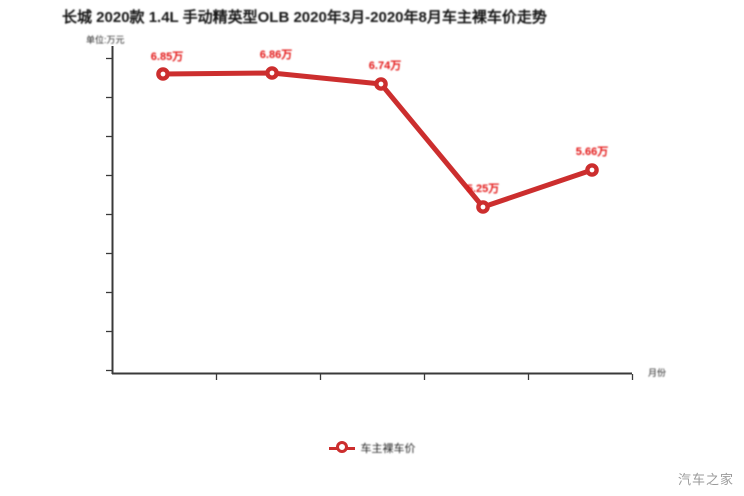 The width and height of the screenshot is (744, 496). What do you see at coordinates (385, 66) in the screenshot?
I see `data-point-label: 6.74万` at bounding box center [385, 66].